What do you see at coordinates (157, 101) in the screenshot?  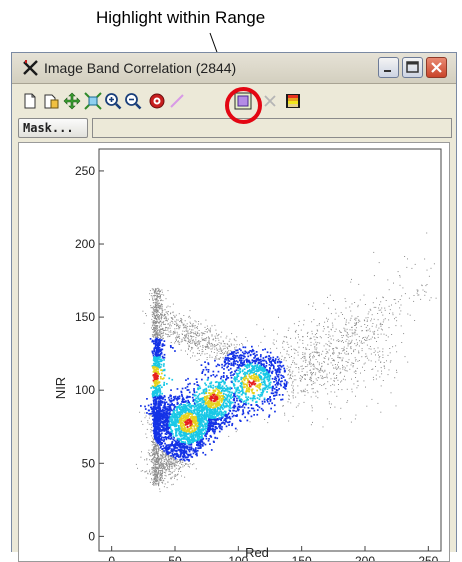 I see `target-icon` at bounding box center [157, 101].